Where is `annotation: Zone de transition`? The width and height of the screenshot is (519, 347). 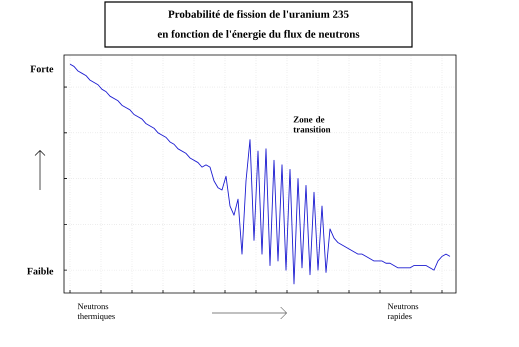 annotation: Zone de transition is located at coordinates (311, 124).